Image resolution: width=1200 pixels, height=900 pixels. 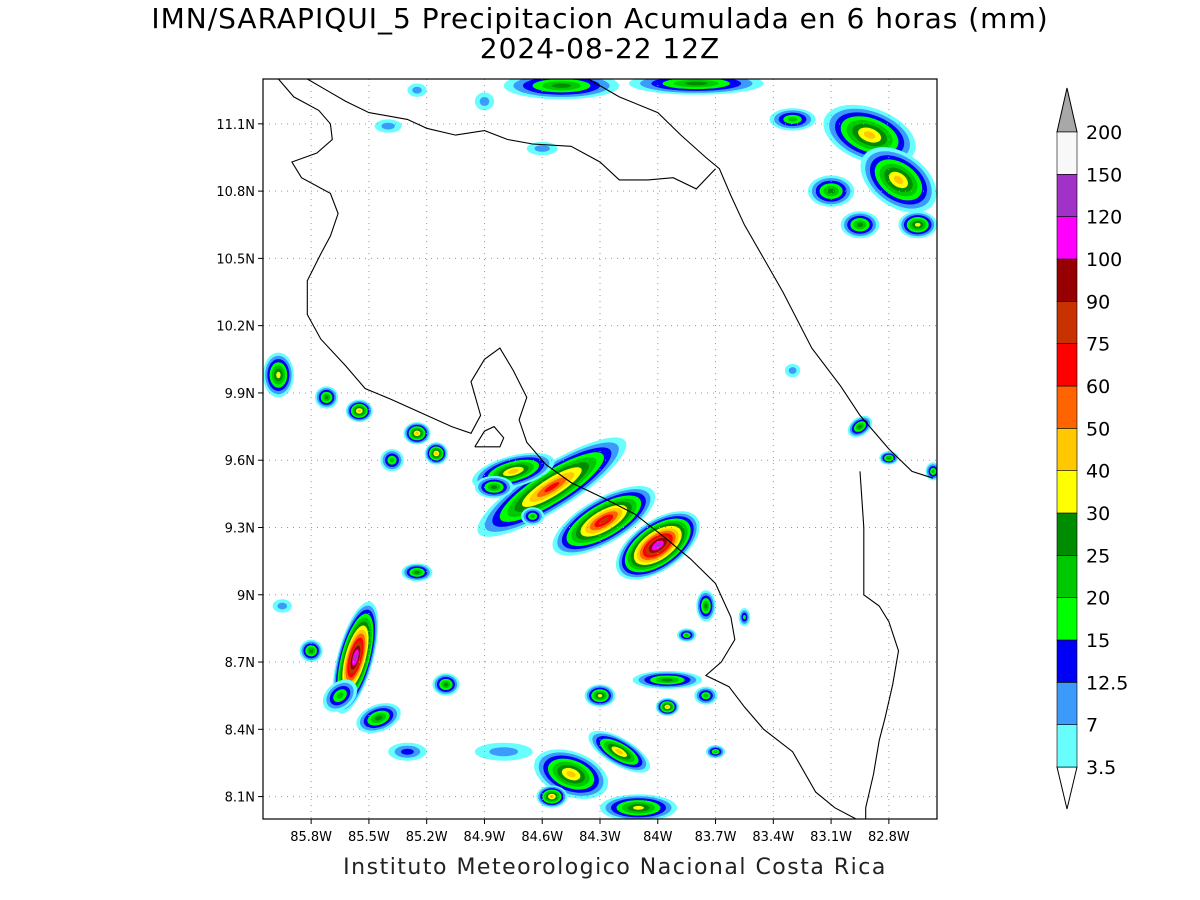 What do you see at coordinates (600, 837) in the screenshot?
I see `lon-tick-label: 84.3W` at bounding box center [600, 837].